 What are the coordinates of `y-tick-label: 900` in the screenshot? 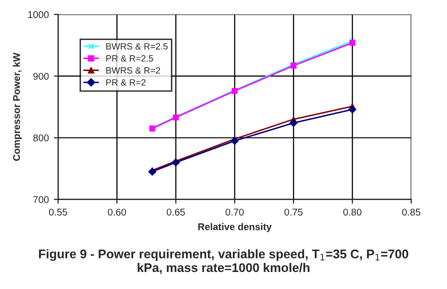 It's located at (41, 76).